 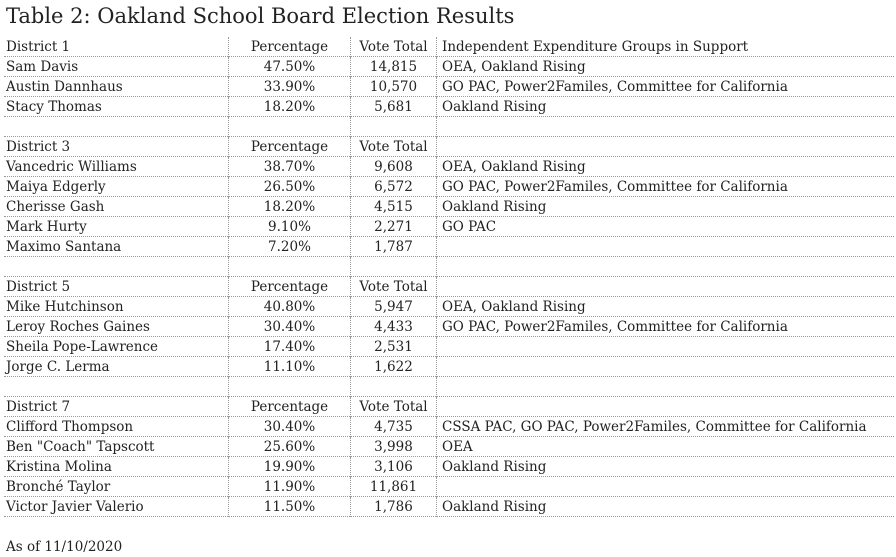 I want to click on table-cell: 1,787, so click(x=393, y=247).